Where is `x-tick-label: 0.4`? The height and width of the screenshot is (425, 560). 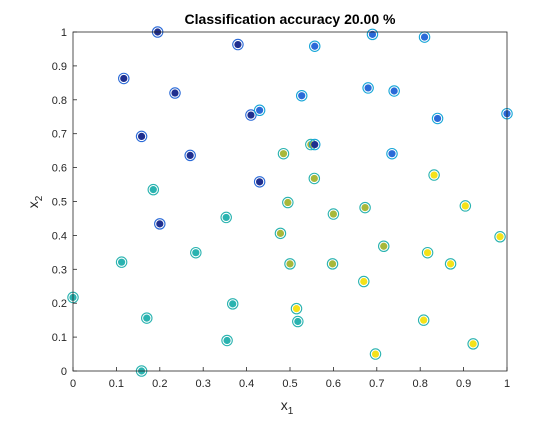 x-tick-label: 0.4 is located at coordinates (246, 384).